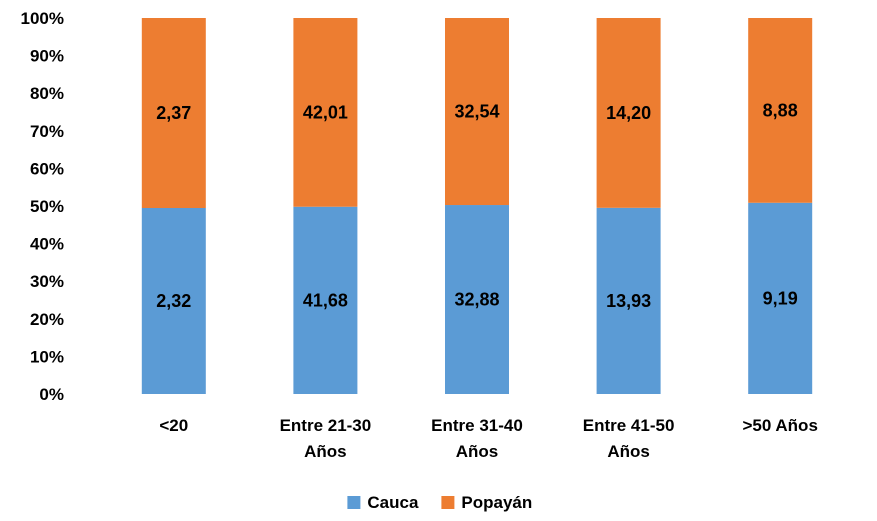 The image size is (877, 521). I want to click on y-axis: 0% 10% 20% 30% 40% 50% 60% 70% 80% 90% 100%, so click(42, 206).